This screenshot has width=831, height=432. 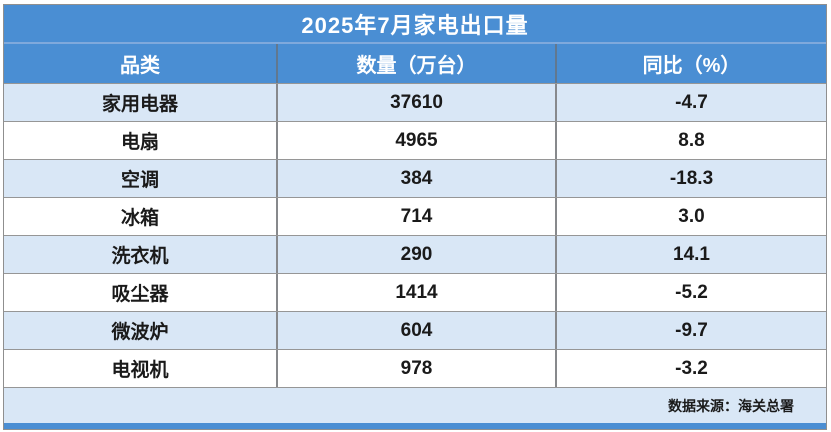 What do you see at coordinates (141, 368) in the screenshot?
I see `category-cell: 电视机` at bounding box center [141, 368].